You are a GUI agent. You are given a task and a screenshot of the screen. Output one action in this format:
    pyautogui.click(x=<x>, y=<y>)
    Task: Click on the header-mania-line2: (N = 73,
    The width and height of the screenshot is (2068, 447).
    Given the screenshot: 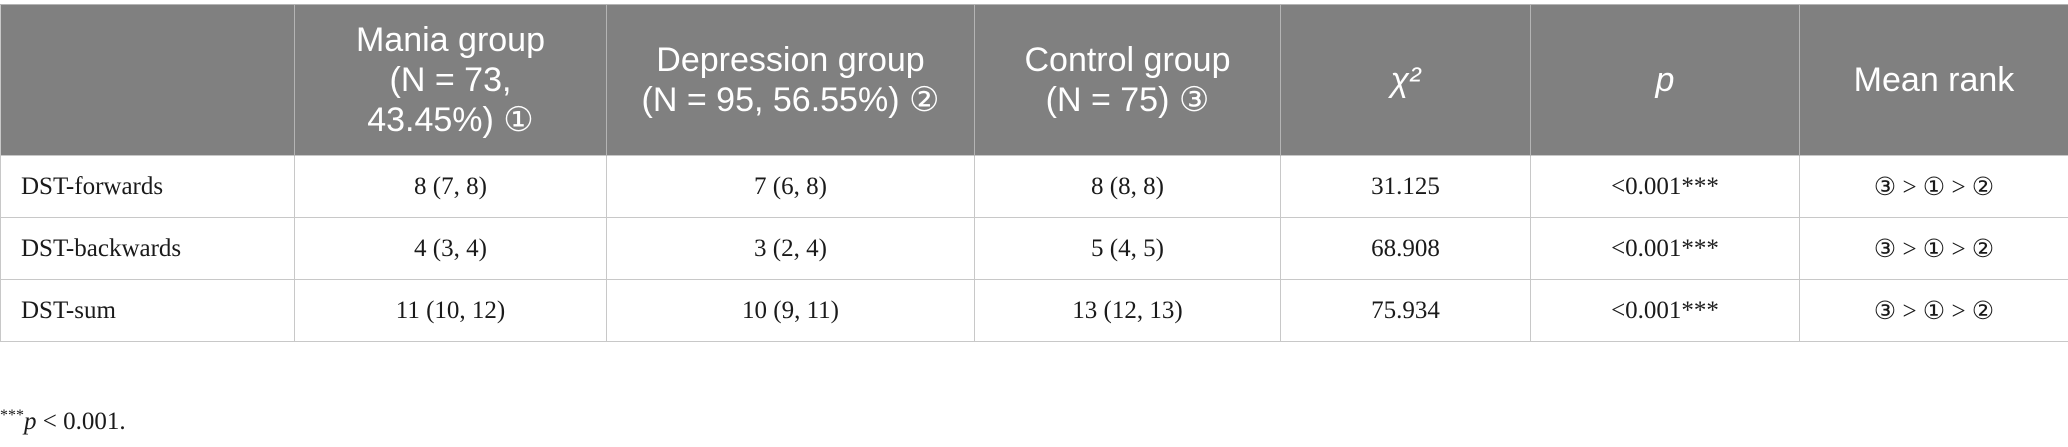 What is the action you would take?
    pyautogui.click(x=450, y=80)
    